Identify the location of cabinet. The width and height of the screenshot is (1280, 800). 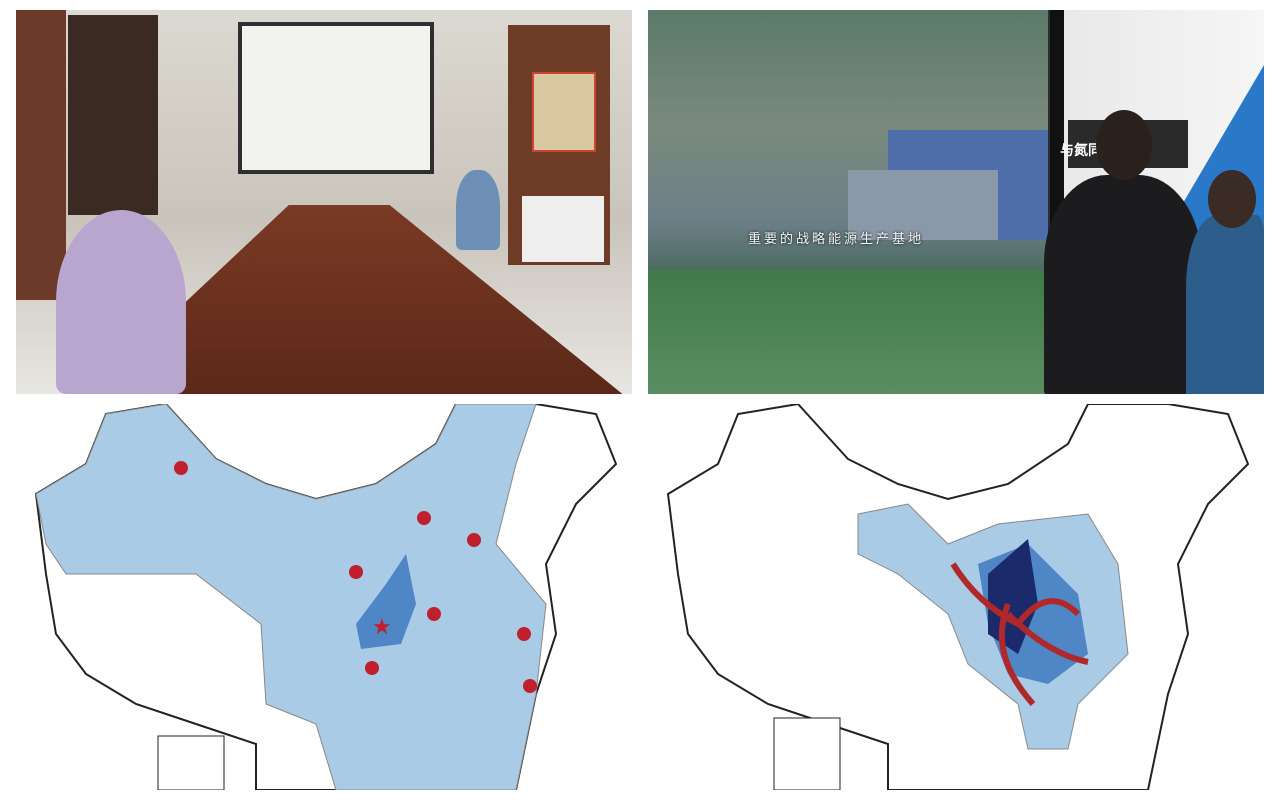
(563, 229).